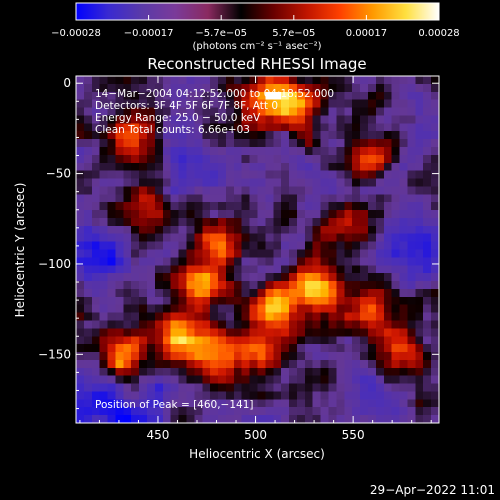 The height and width of the screenshot is (500, 500). Describe the element at coordinates (172, 130) in the screenshot. I see `annotation-counts: Clean Total counts: 6.66e+03` at that location.